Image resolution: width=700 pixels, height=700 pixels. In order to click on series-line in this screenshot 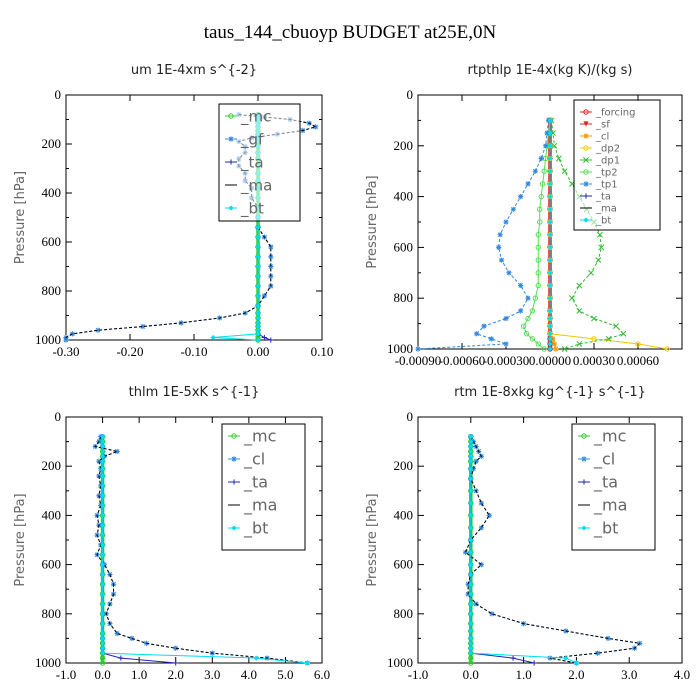, I will do `click(483, 235)`.